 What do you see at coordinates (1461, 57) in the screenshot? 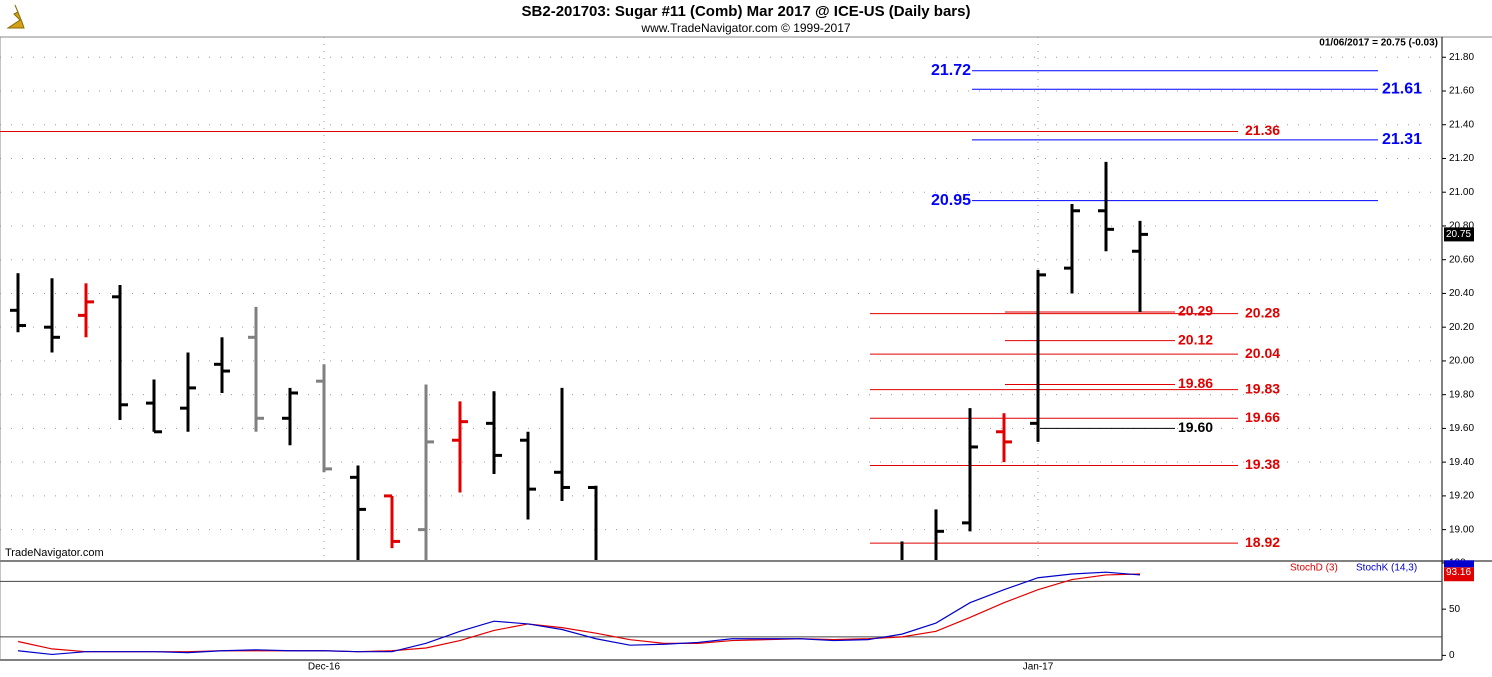
I see `y-tick-label: 21.80` at bounding box center [1461, 57].